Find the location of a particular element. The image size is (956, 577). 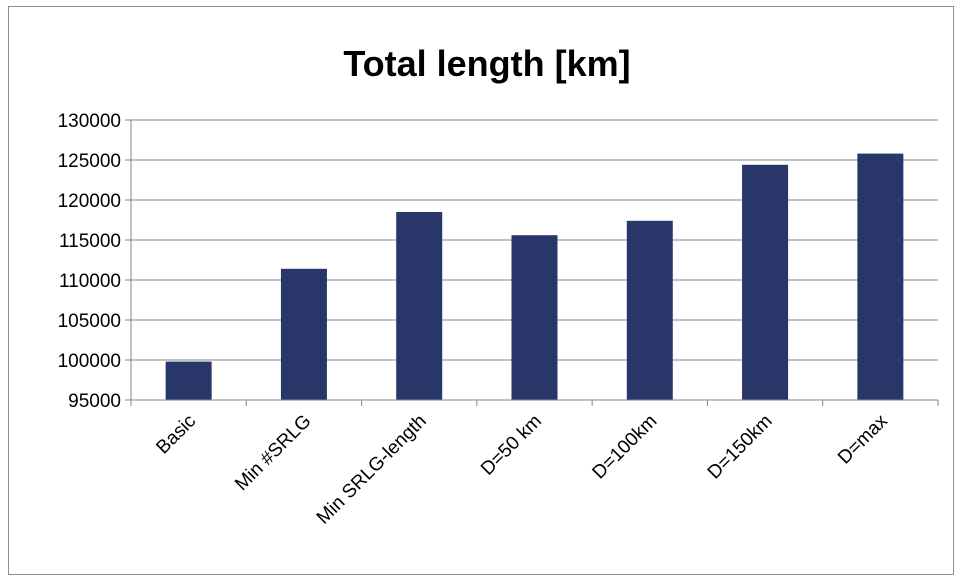

y-tick-label: 115000 is located at coordinates (90, 241).